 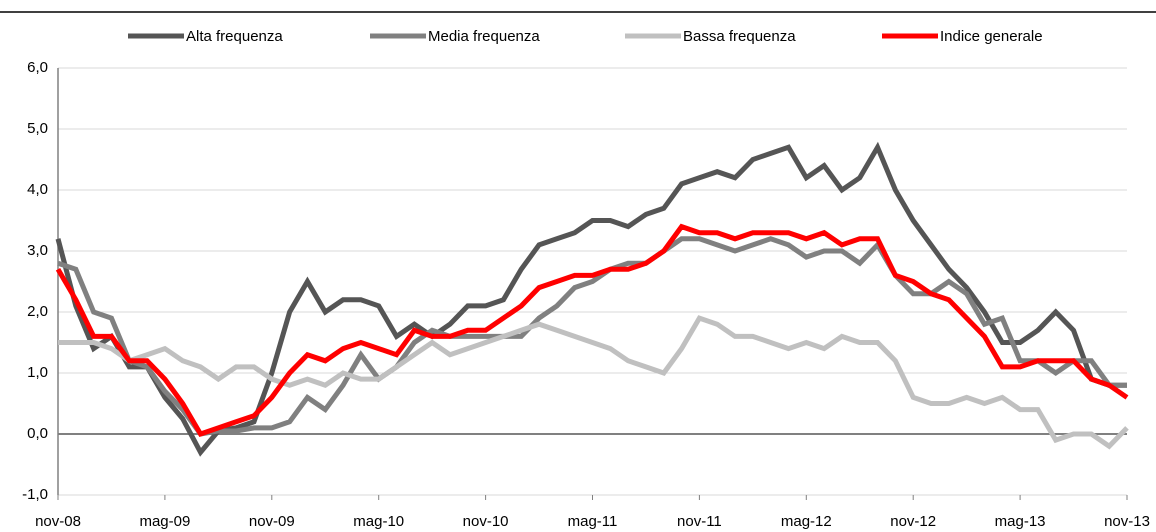 What do you see at coordinates (593, 521) in the screenshot?
I see `x-tick-label: mag-11` at bounding box center [593, 521].